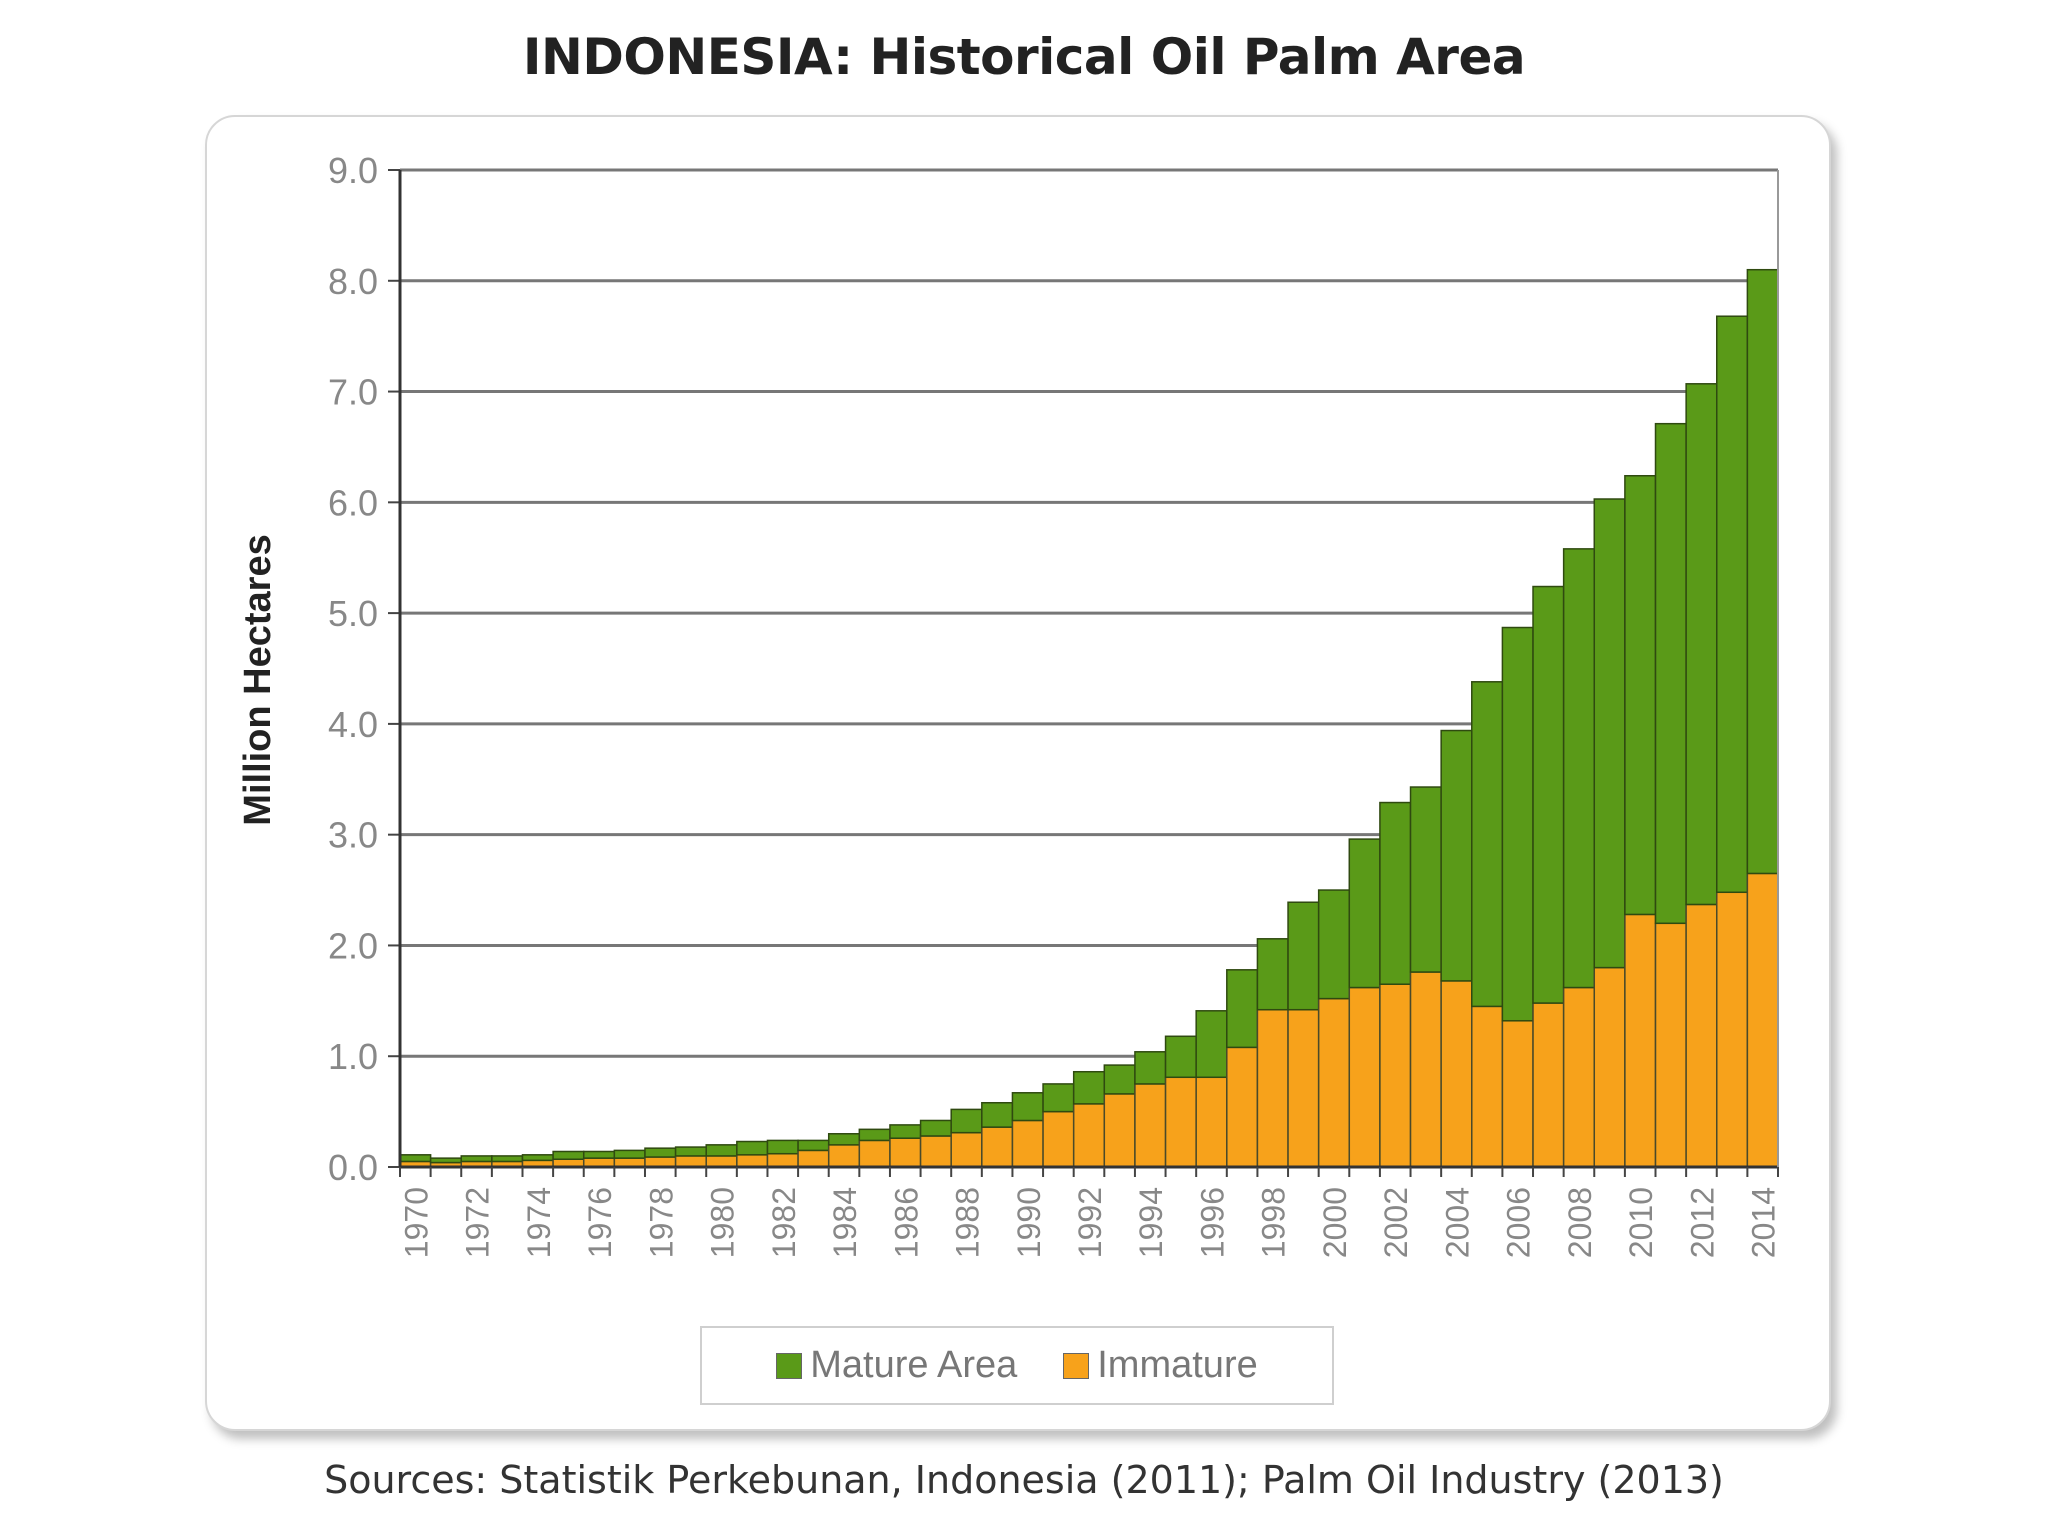 The width and height of the screenshot is (2048, 1536). Describe the element at coordinates (1580, 1222) in the screenshot. I see `x-tick-label: 2008` at that location.